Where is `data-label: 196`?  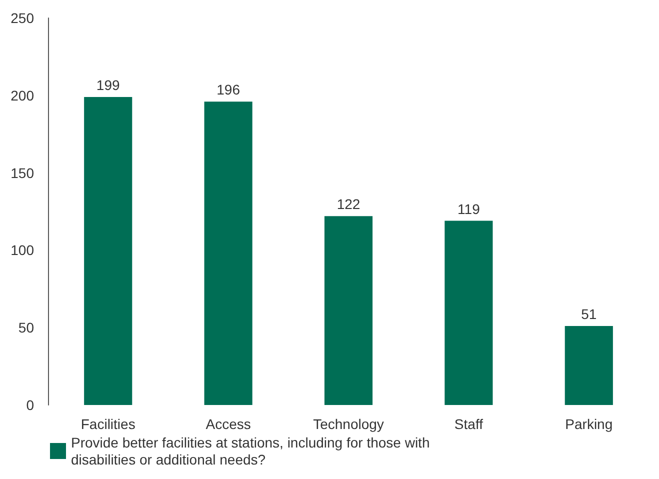
data-label: 196 is located at coordinates (228, 90).